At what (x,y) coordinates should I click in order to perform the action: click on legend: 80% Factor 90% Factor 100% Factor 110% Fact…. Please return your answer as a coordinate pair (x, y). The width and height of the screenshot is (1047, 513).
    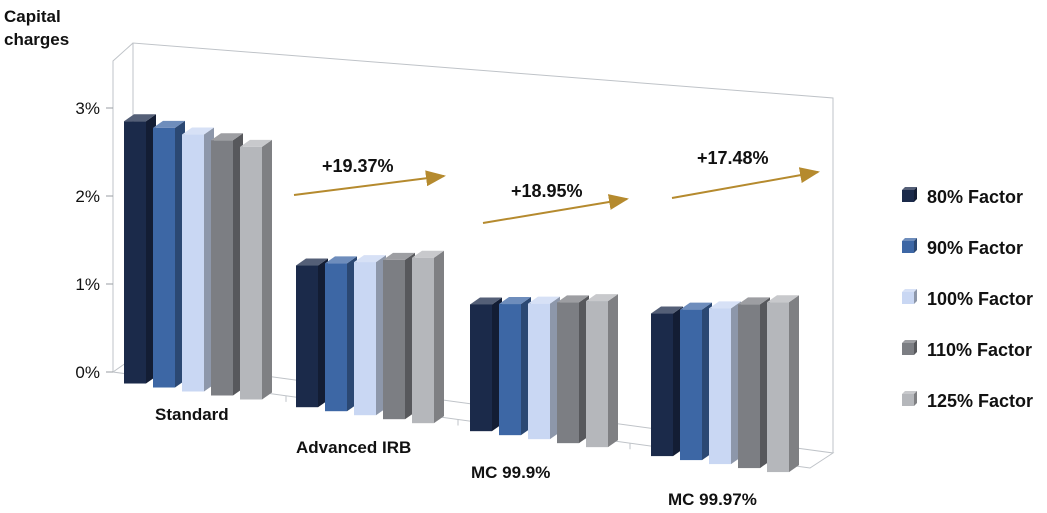
    Looking at the image, I should click on (967, 299).